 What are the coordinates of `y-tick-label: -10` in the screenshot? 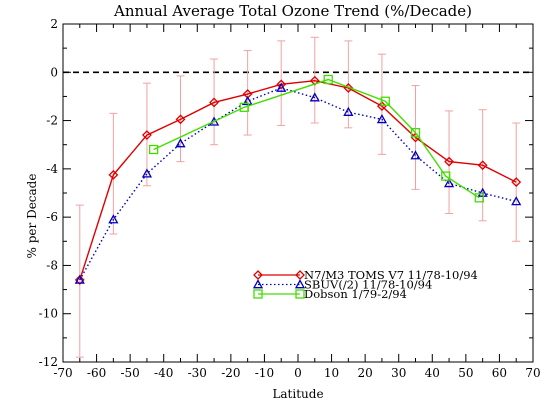 It's located at (48, 314).